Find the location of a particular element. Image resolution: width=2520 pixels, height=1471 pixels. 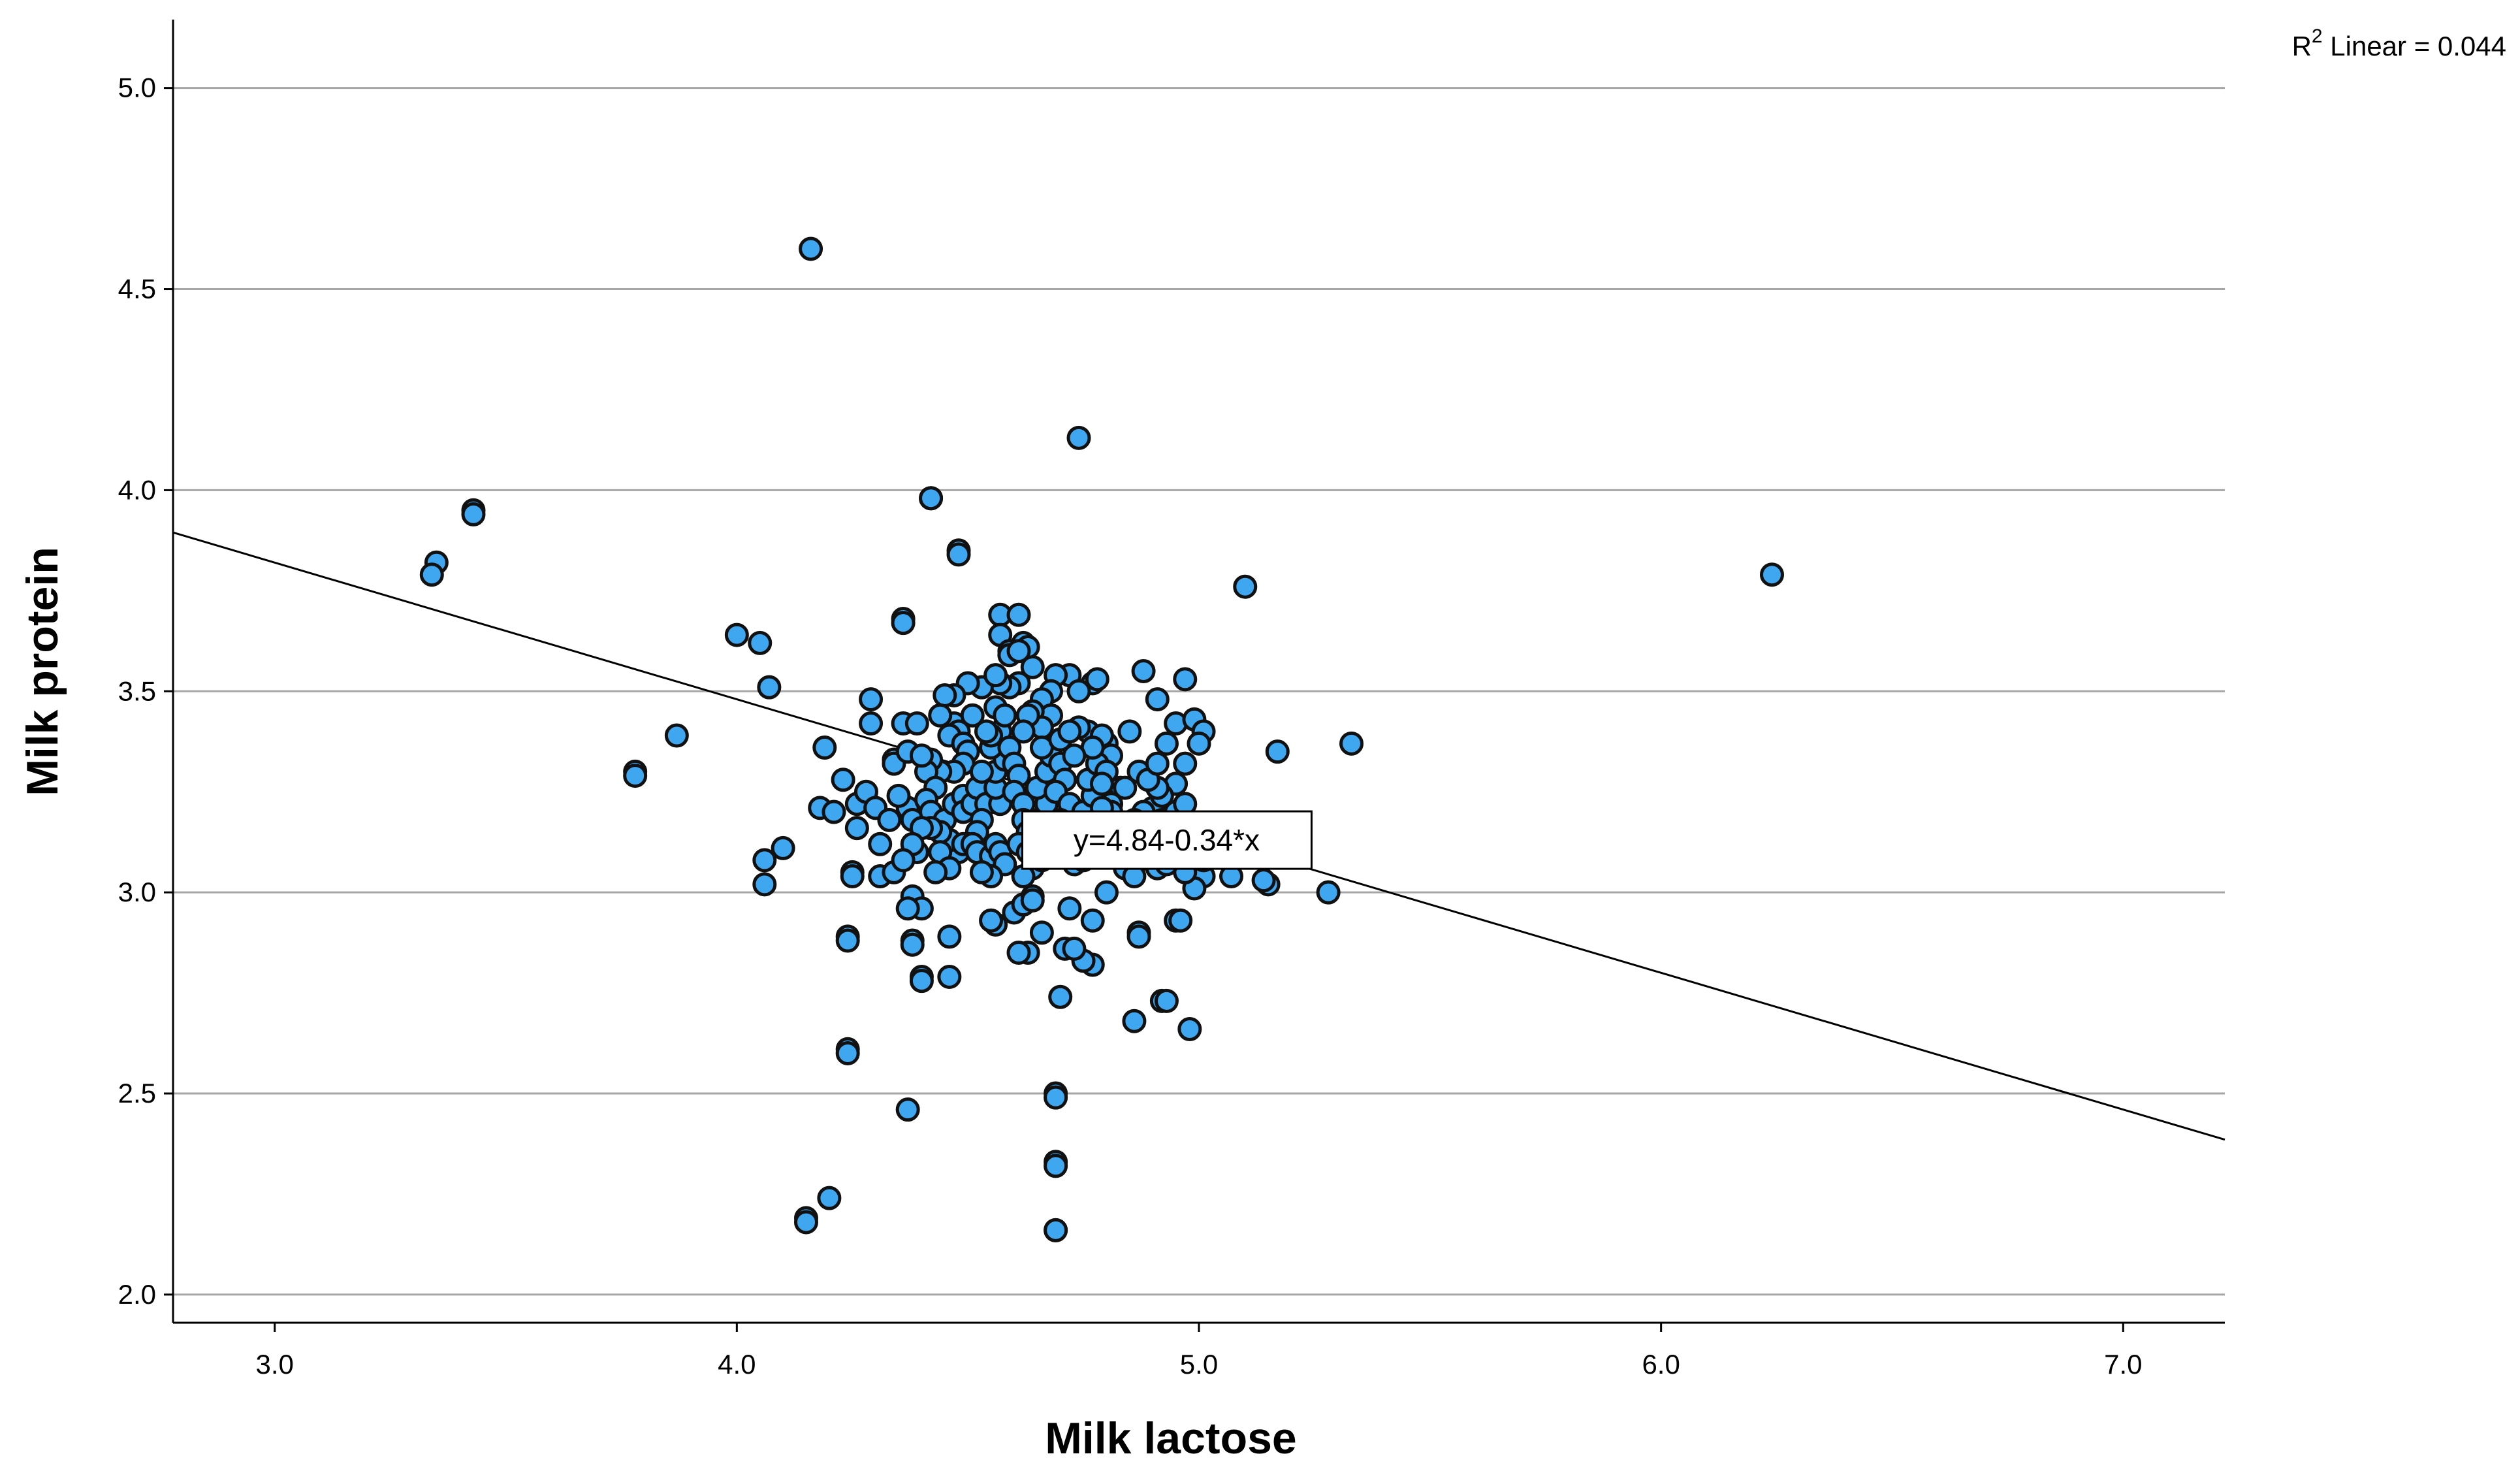

y-axis-title: Milk protein is located at coordinates (43, 672).